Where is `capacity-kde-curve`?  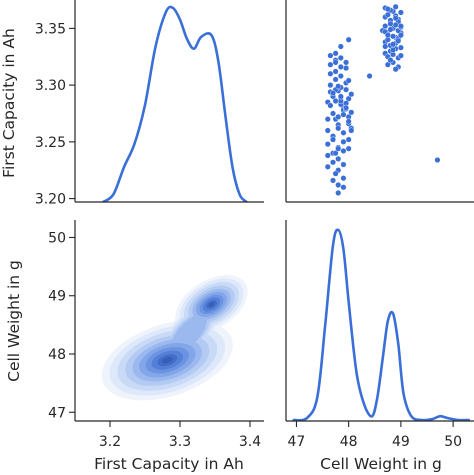
capacity-kde-curve is located at coordinates (174, 103).